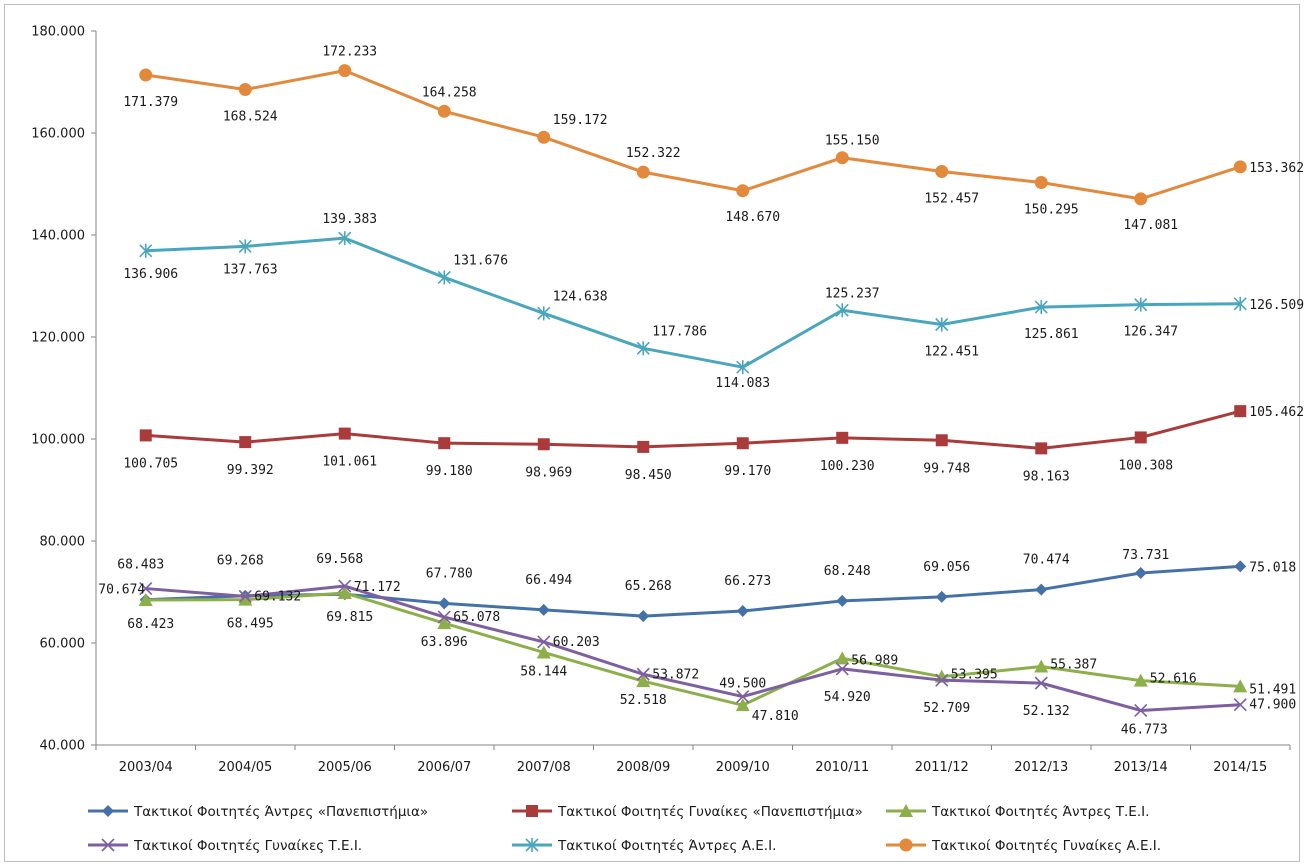 The height and width of the screenshot is (867, 1305). Describe the element at coordinates (1240, 767) in the screenshot. I see `x-tick-label: 2014/15` at that location.